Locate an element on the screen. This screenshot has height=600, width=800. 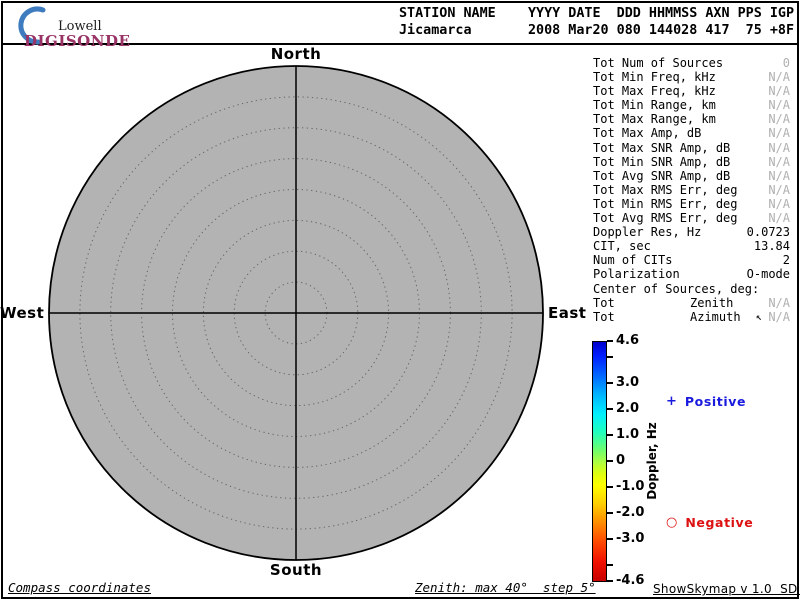
mouse-cursor-icon: ↖ is located at coordinates (759, 317).